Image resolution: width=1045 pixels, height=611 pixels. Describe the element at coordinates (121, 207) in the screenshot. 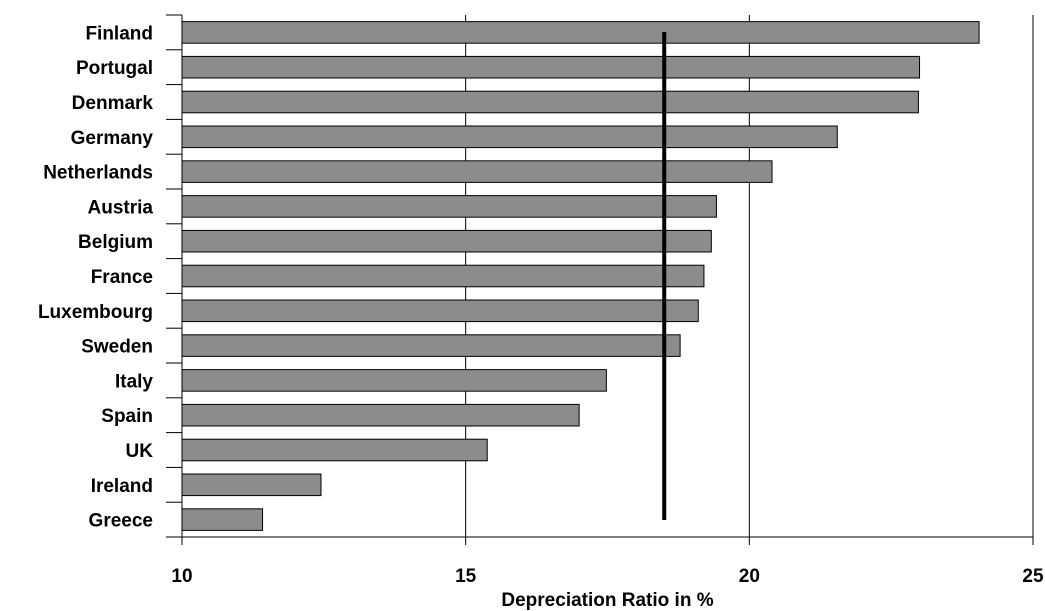

I see `category-label-austria: Austria` at that location.